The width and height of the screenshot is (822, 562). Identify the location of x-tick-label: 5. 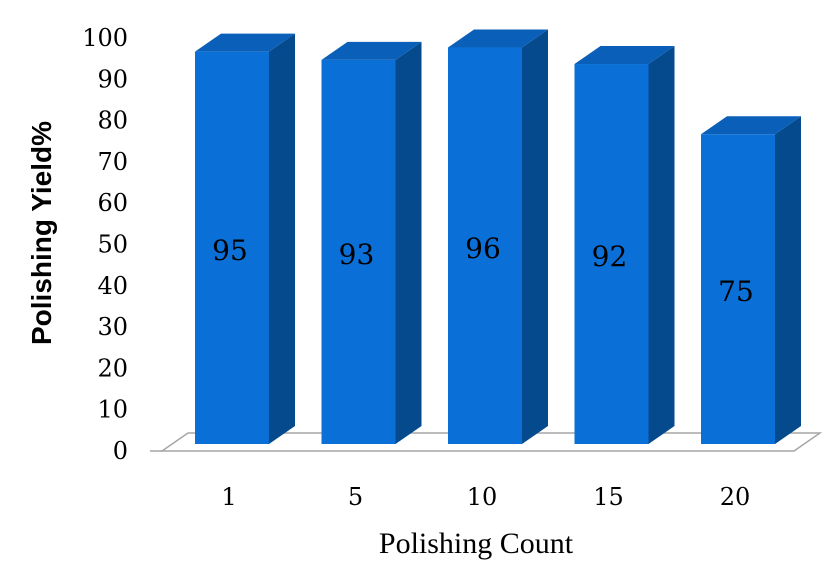
(355, 497).